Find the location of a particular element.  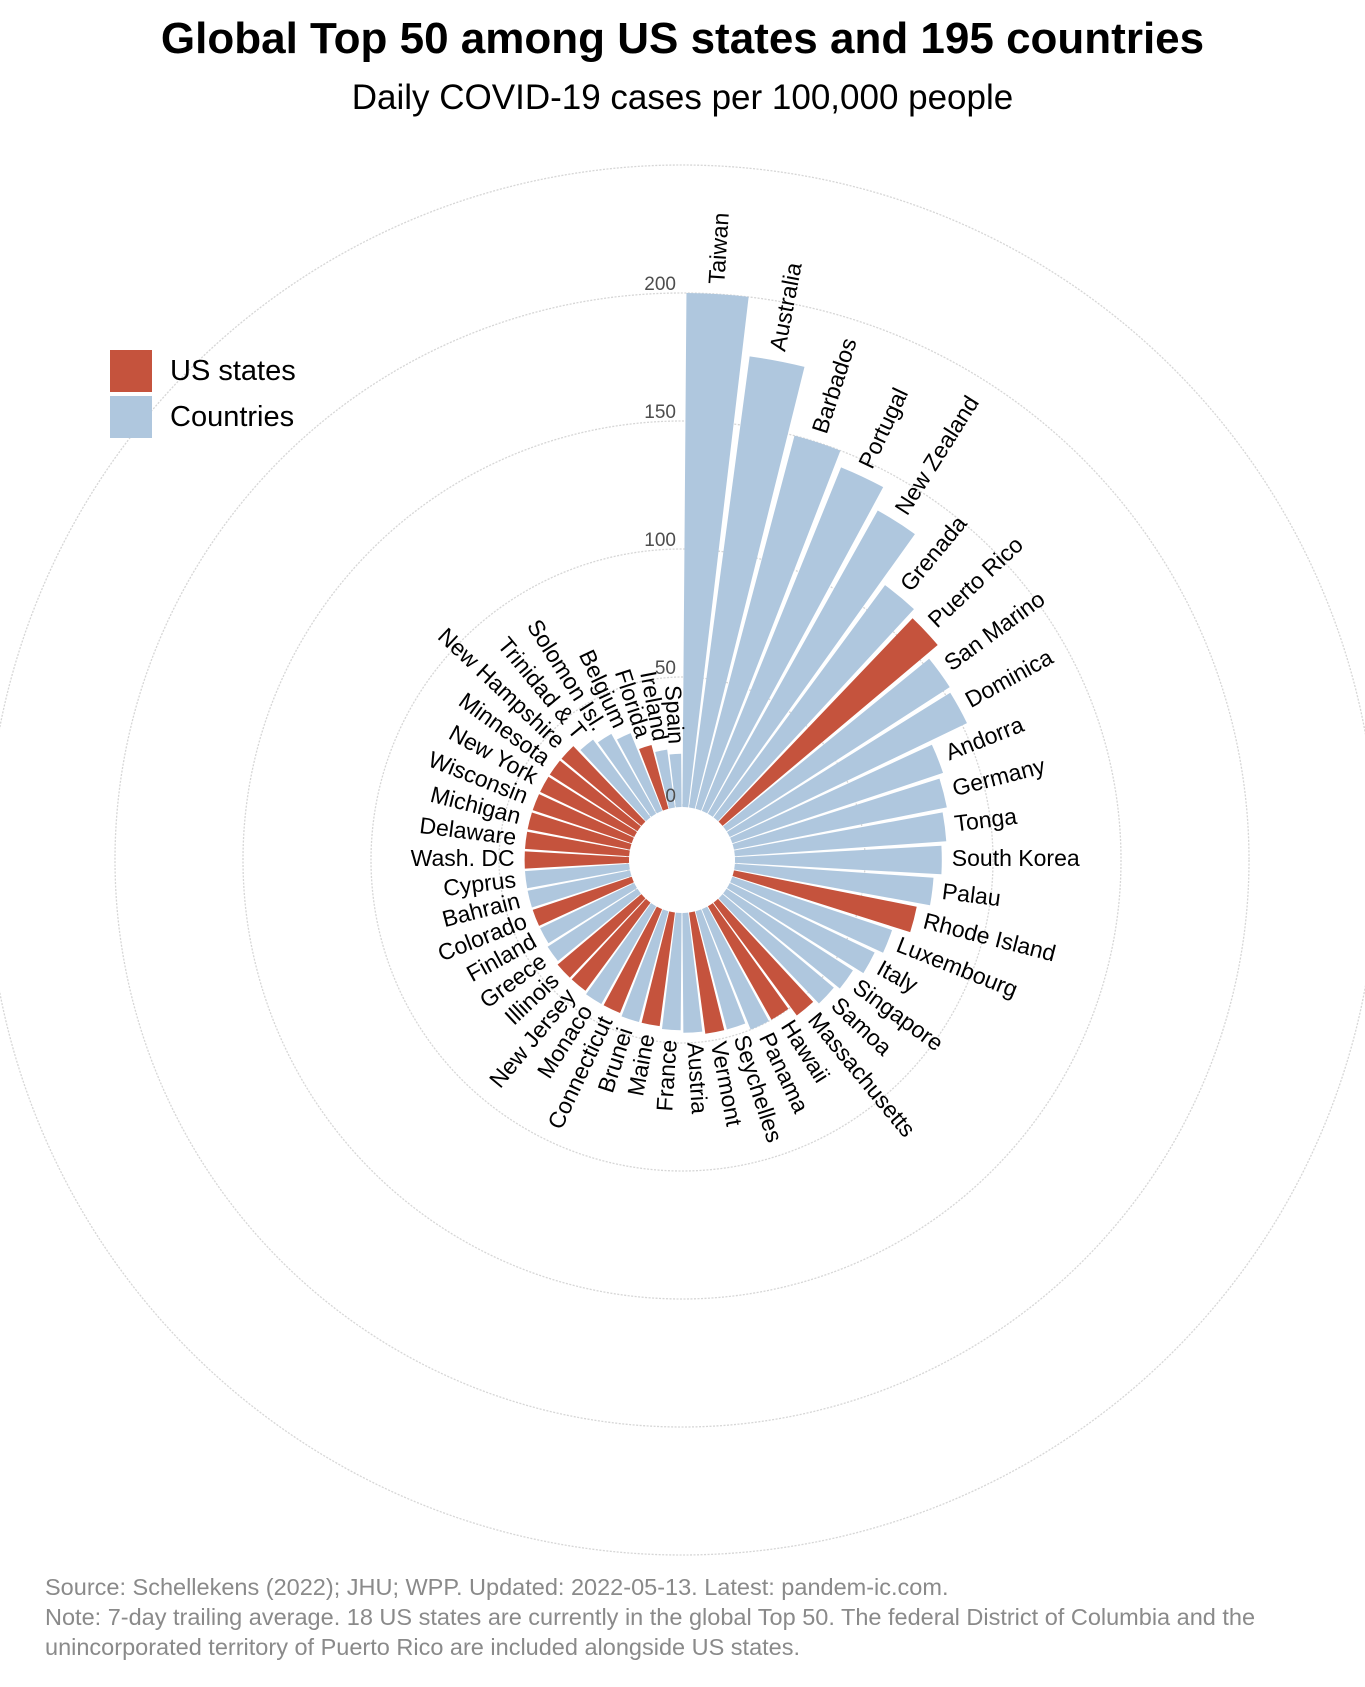

legend-swatch-countries is located at coordinates (131, 417).